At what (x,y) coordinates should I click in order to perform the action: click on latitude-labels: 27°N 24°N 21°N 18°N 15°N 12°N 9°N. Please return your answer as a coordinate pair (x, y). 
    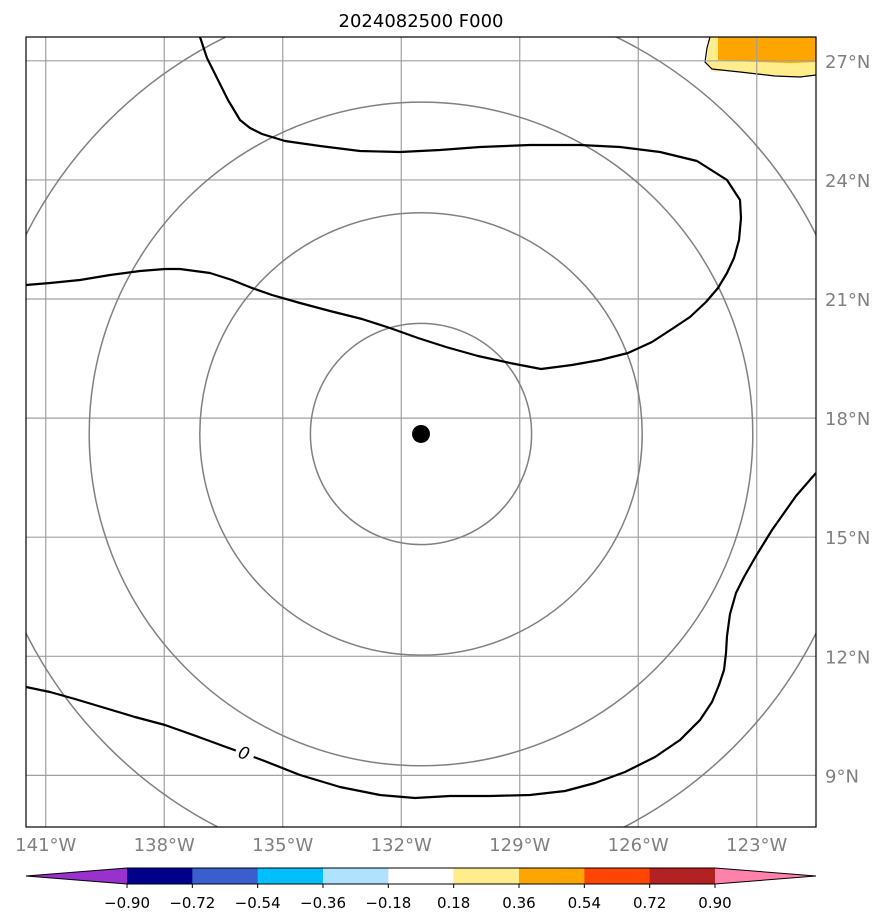
    Looking at the image, I should click on (847, 420).